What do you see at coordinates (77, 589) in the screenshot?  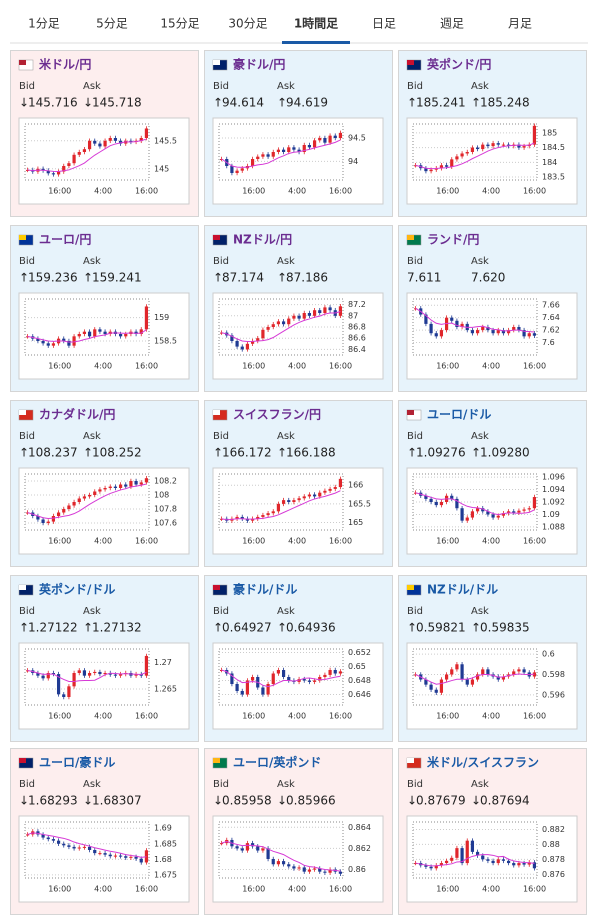 I see `pair-name: 英ポンド/ドル` at bounding box center [77, 589].